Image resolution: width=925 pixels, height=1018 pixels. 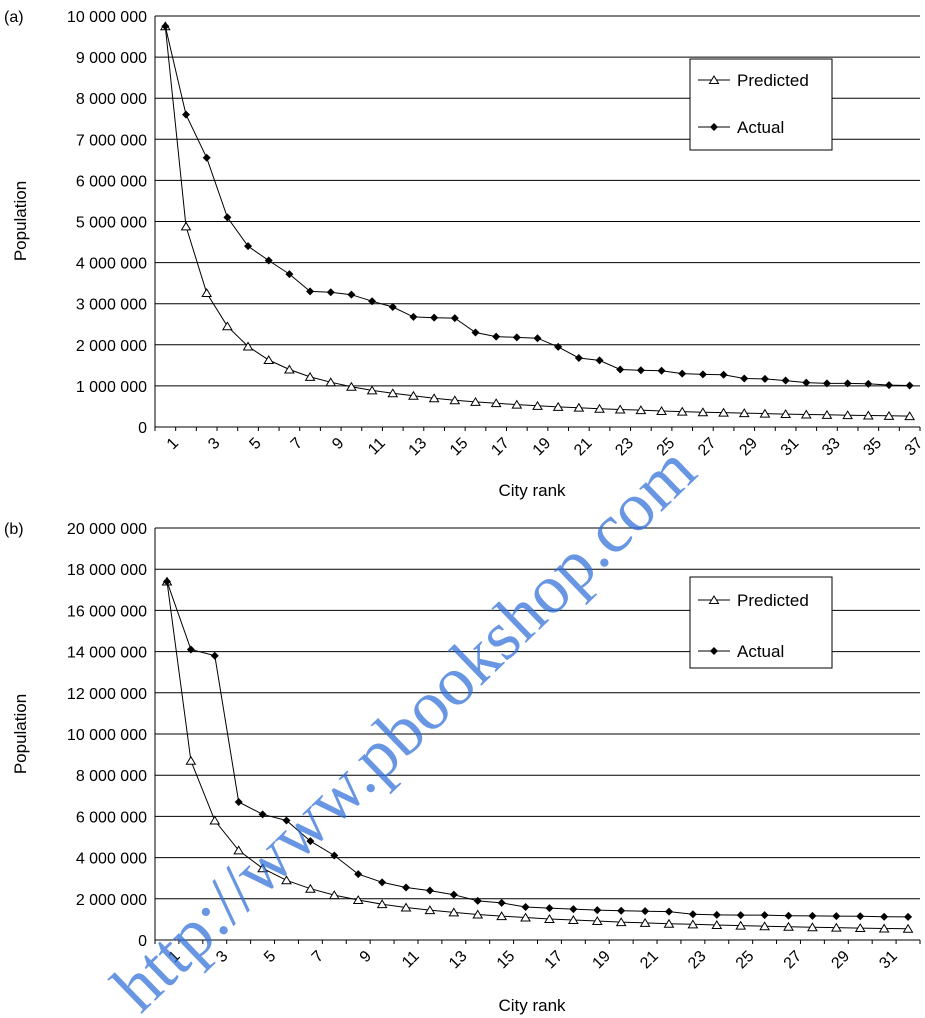 I want to click on legend-actual-marker, so click(x=714, y=651).